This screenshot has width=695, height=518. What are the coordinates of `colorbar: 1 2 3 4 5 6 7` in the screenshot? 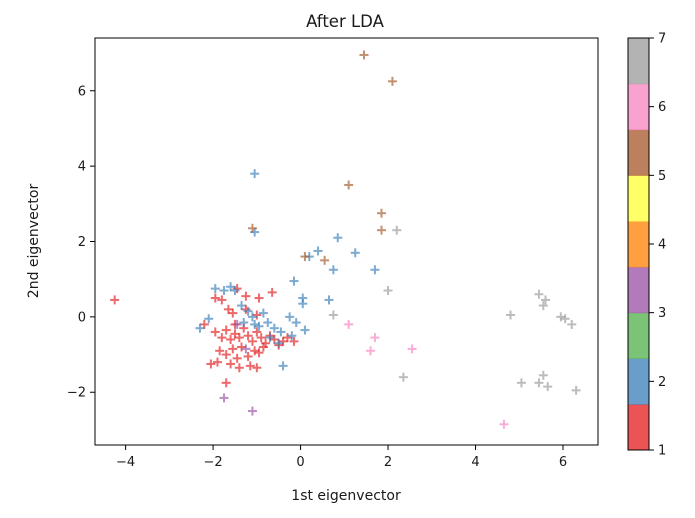 It's located at (646, 245).